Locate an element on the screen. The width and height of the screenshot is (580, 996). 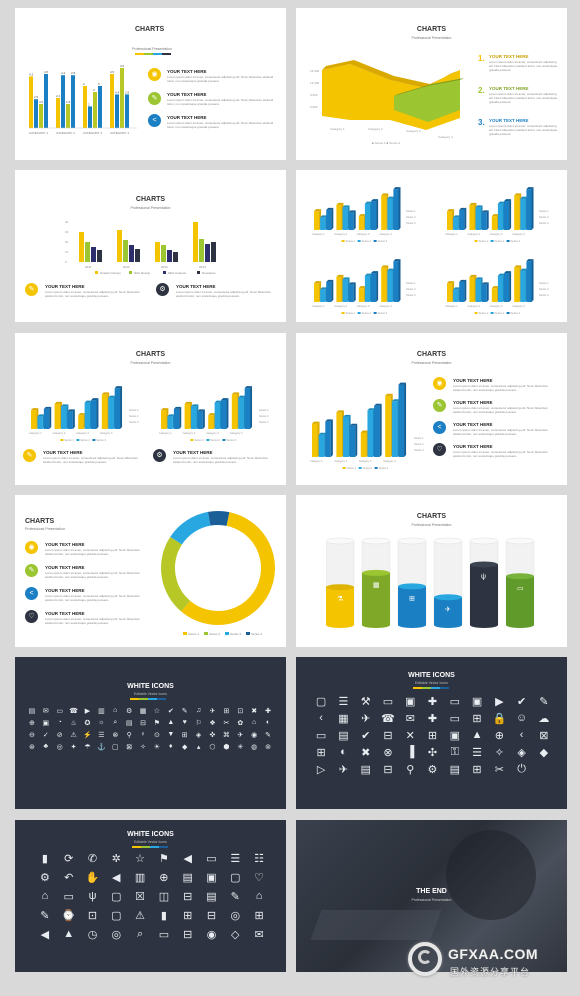
item-heading: YOUR TEXT HERE is located at coordinates (65, 544).